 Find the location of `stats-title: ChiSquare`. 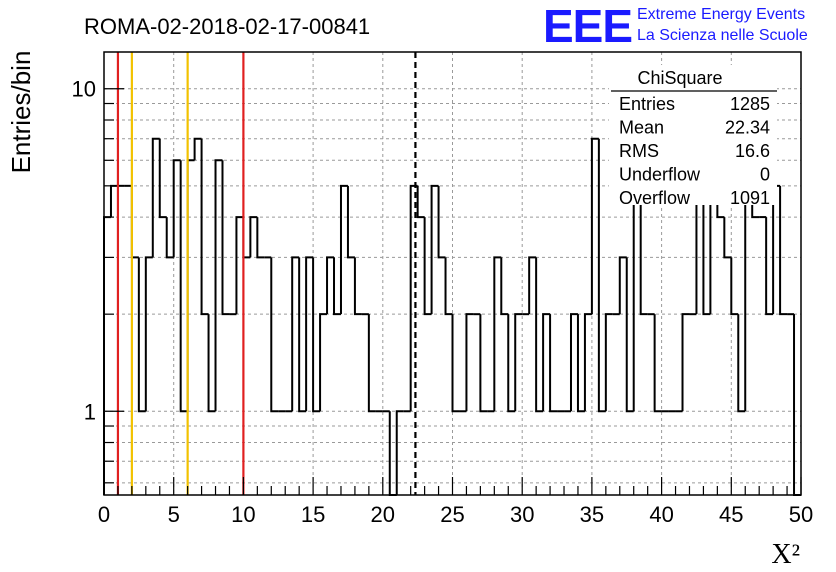

stats-title: ChiSquare is located at coordinates (679, 78).